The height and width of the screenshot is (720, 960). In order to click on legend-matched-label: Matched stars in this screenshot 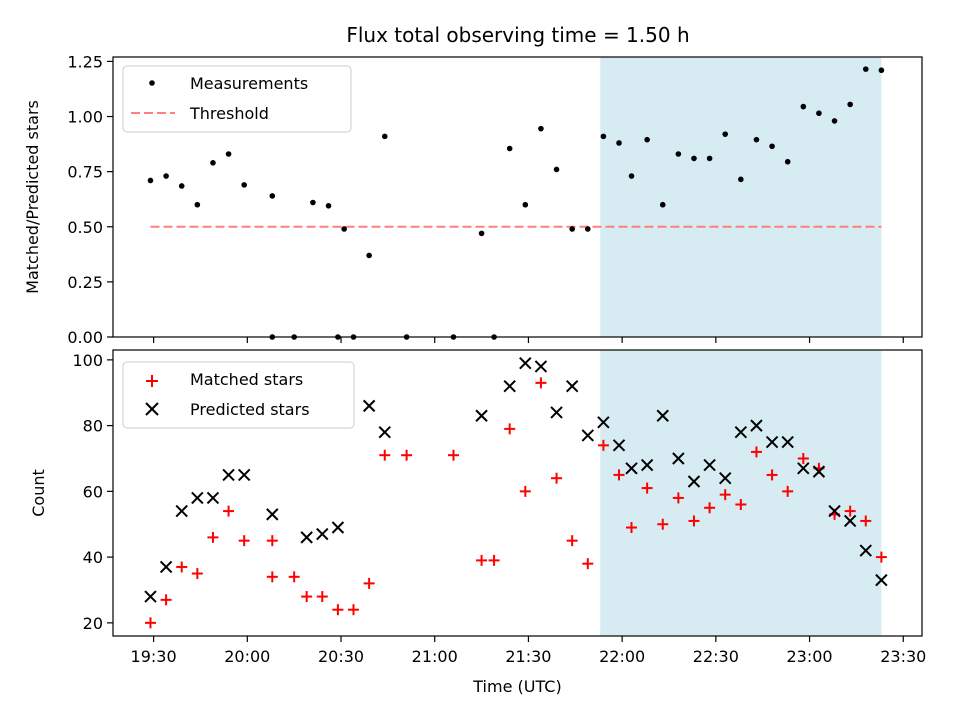, I will do `click(246, 379)`.